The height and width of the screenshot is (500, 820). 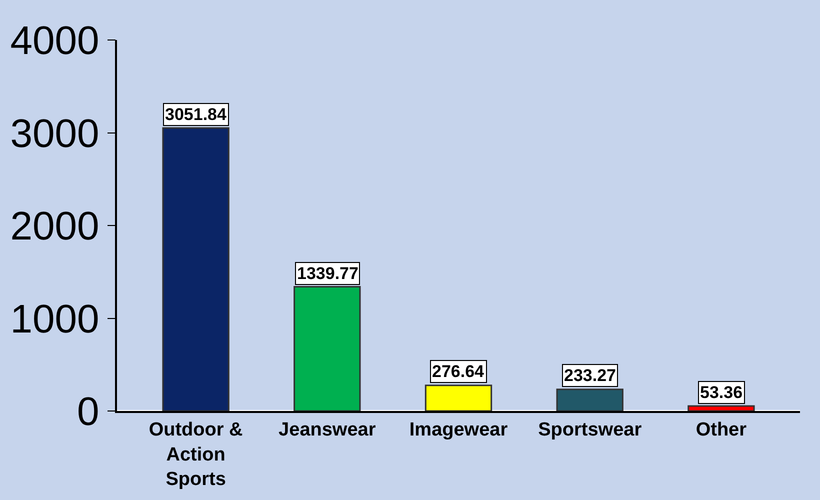 What do you see at coordinates (55, 226) in the screenshot?
I see `y-tick-label: 2000` at bounding box center [55, 226].